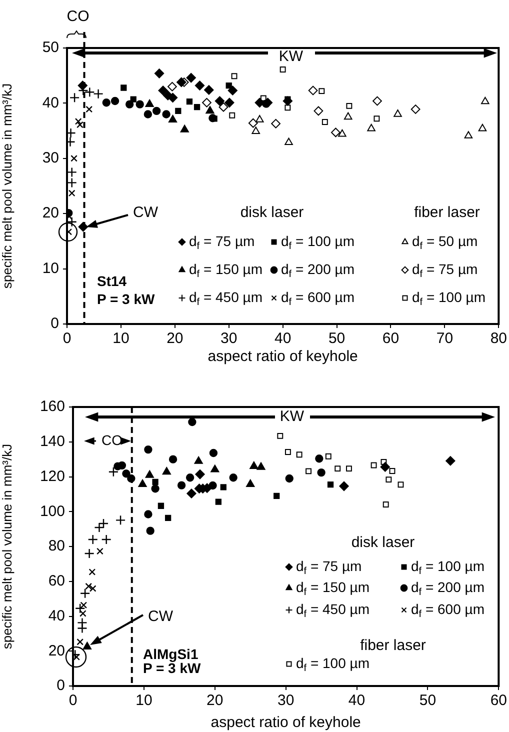 This screenshot has width=509, height=732. Describe the element at coordinates (126, 298) in the screenshot. I see `annotation: P = 3 kW` at that location.